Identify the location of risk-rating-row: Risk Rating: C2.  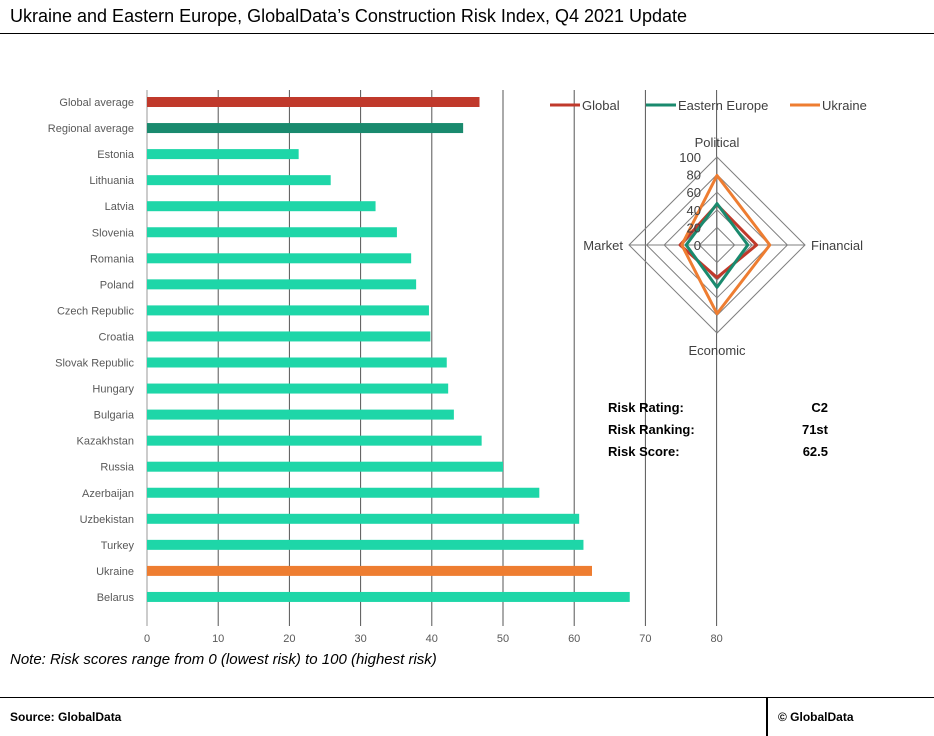
(718, 411).